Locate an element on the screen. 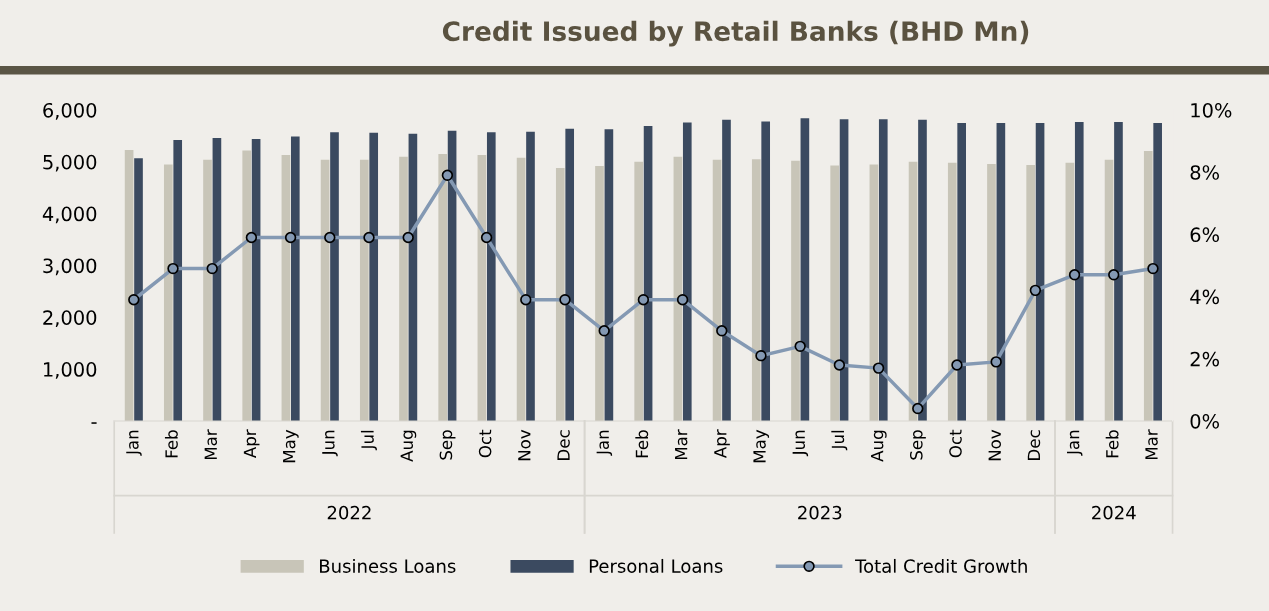  y2-tick-label: 4% is located at coordinates (1204, 297).